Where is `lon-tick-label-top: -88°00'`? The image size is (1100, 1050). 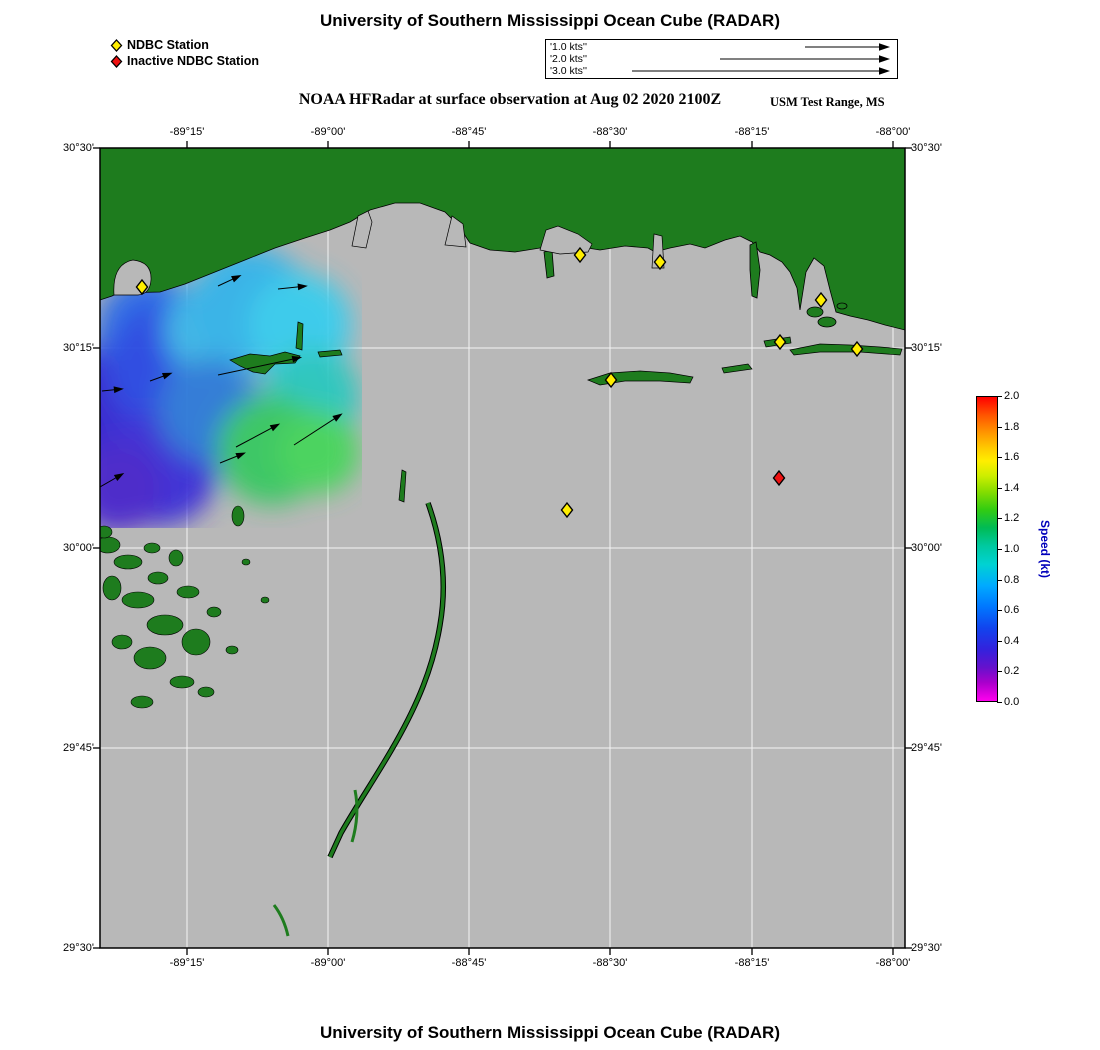
lon-tick-label-top: -88°00' is located at coordinates (893, 132).